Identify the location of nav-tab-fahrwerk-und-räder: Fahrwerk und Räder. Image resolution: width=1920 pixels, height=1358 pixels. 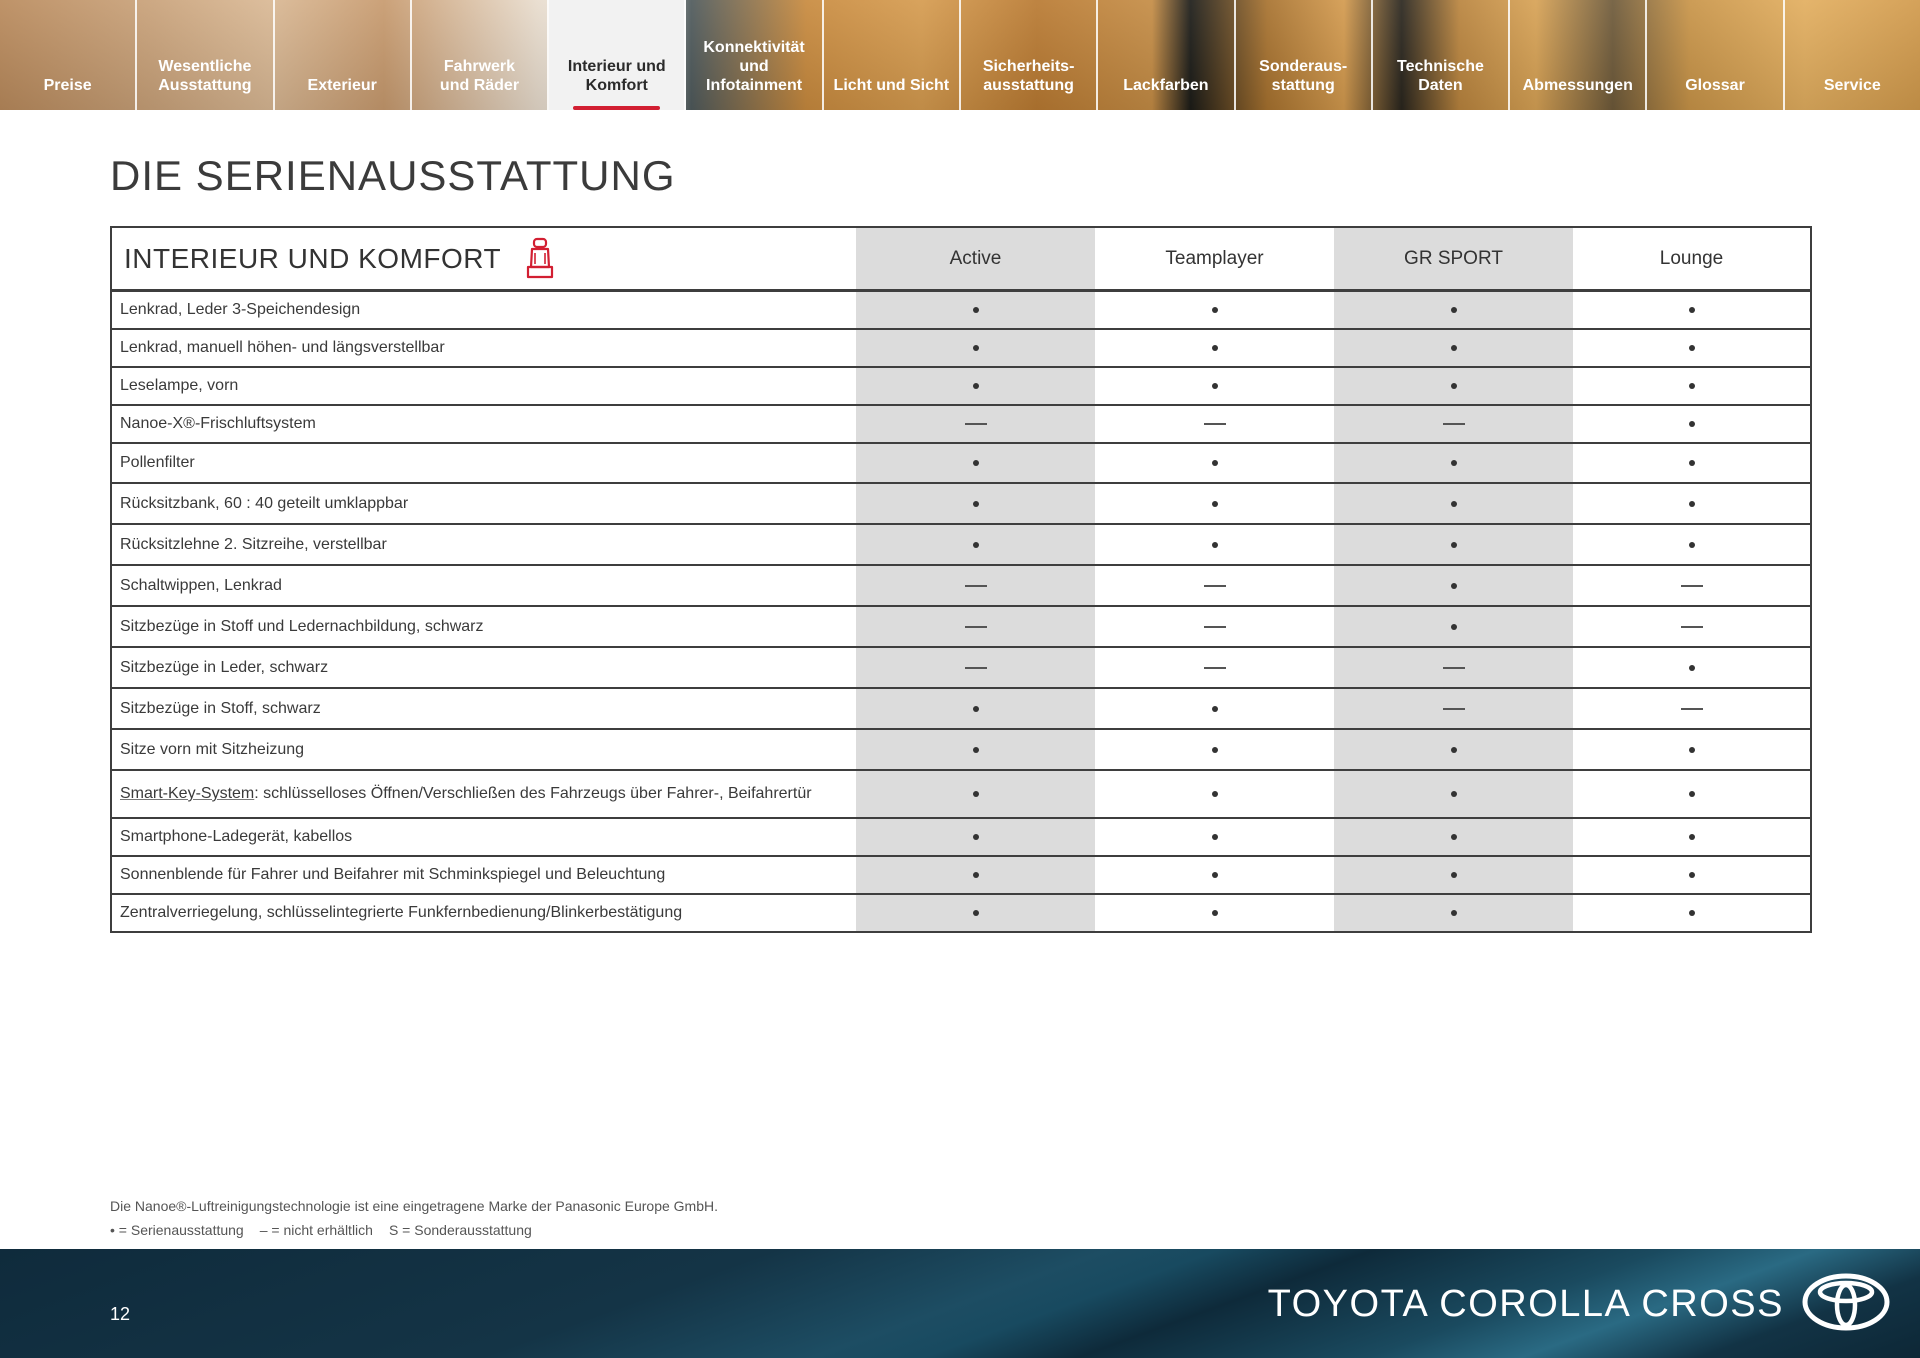
(481, 55).